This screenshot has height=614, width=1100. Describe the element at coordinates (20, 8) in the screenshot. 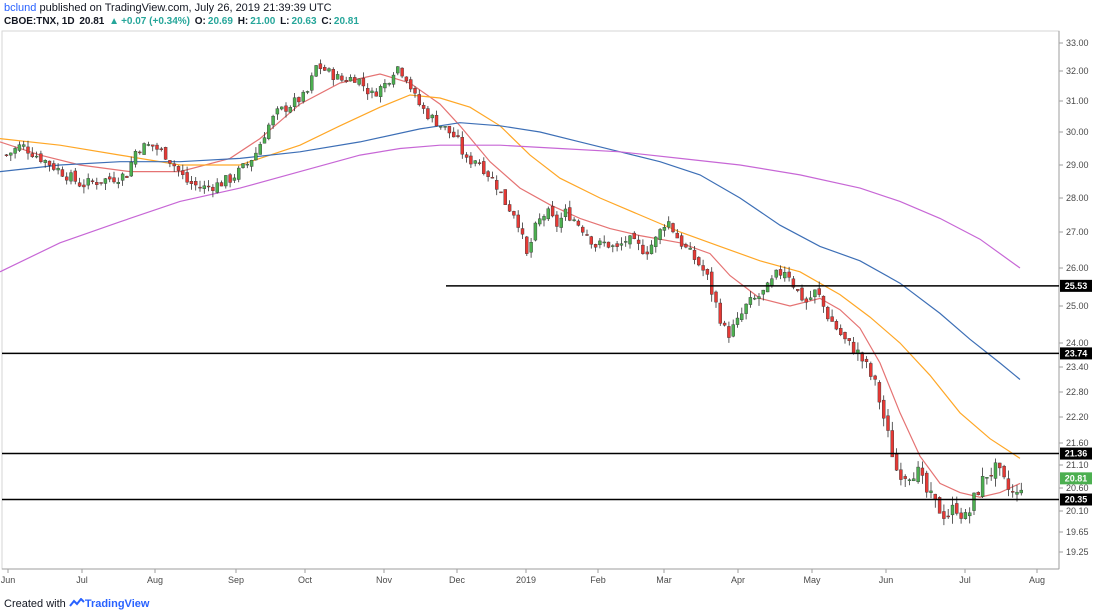

I see `author-link: bclund` at that location.